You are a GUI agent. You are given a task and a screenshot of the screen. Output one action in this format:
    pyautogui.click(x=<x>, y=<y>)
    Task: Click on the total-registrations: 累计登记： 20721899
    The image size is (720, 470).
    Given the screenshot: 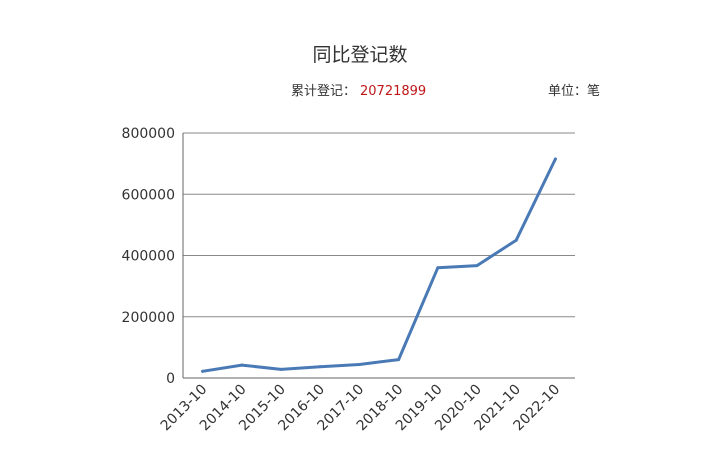 What is the action you would take?
    pyautogui.click(x=358, y=89)
    